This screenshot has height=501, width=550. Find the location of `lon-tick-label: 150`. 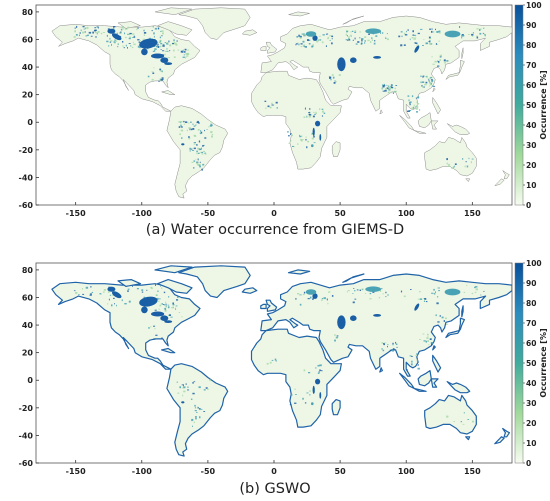

lon-tick-label: 150 is located at coordinates (472, 471).